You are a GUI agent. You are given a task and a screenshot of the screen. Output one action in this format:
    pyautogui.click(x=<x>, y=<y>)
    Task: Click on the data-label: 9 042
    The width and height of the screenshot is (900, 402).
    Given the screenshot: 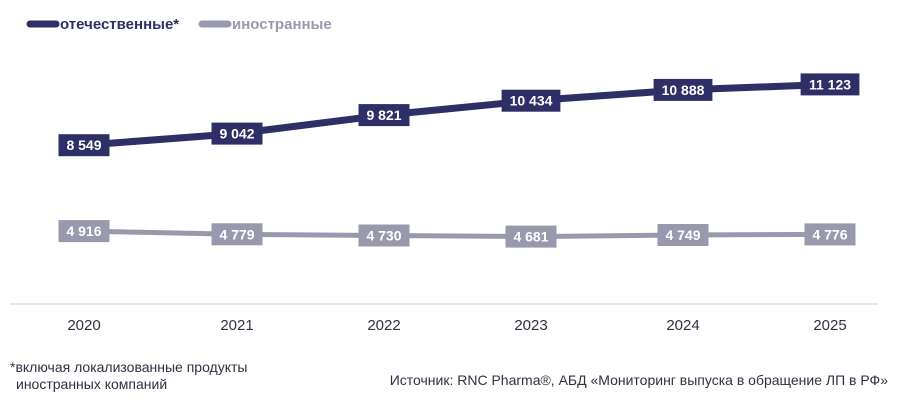 What is the action you would take?
    pyautogui.click(x=236, y=134)
    